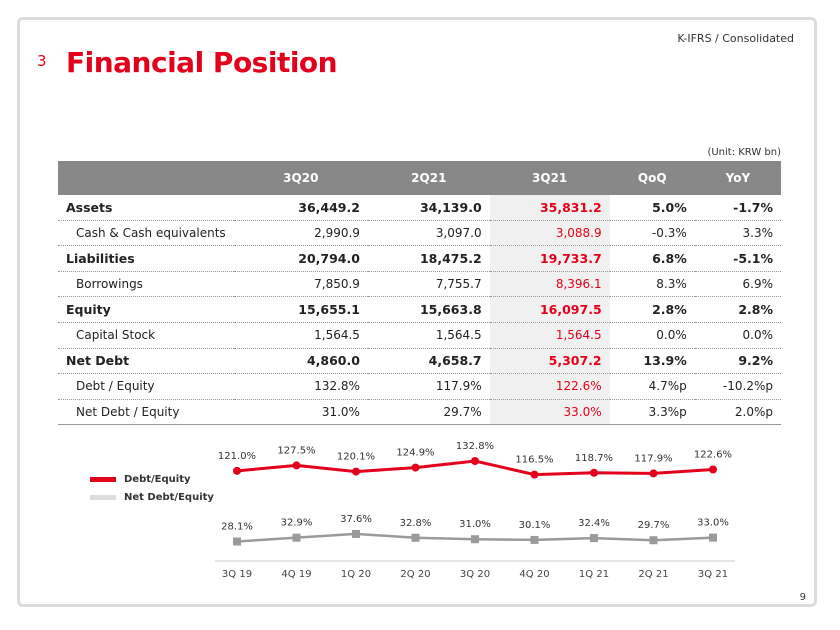  Describe the element at coordinates (713, 455) in the screenshot. I see `data-label: 122.6%` at that location.